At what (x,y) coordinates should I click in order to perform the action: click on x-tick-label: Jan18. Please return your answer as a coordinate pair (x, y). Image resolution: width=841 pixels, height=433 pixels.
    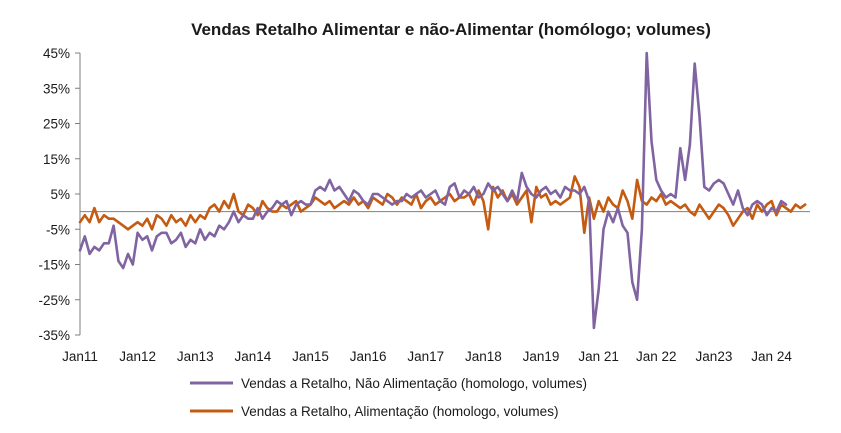
    Looking at the image, I should click on (483, 356).